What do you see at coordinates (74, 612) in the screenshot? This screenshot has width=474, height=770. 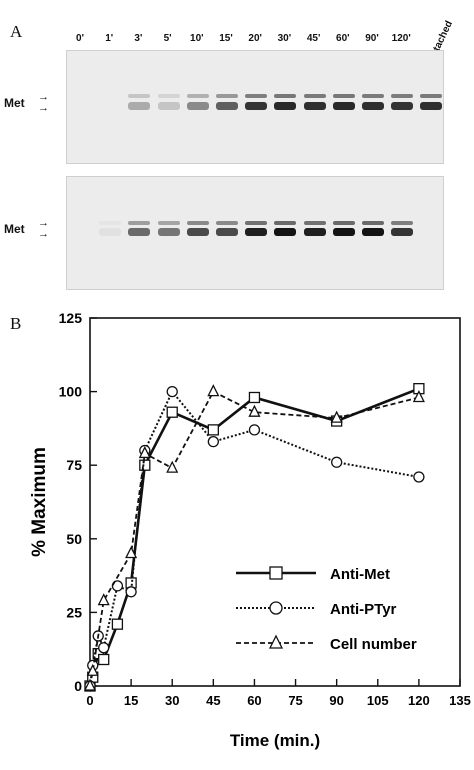 I see `y-tick-label: 25` at bounding box center [74, 612].